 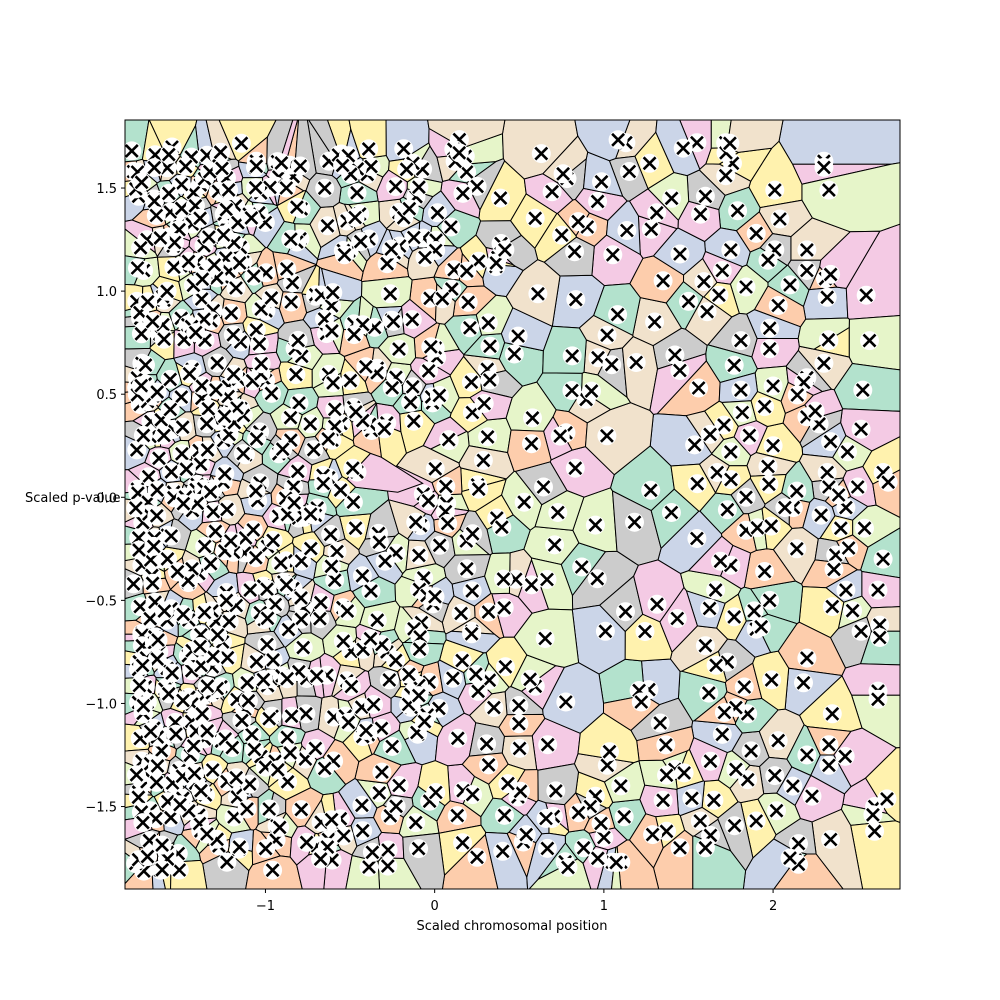 What do you see at coordinates (101, 601) in the screenshot?
I see `y-tick-label: −0.5` at bounding box center [101, 601].